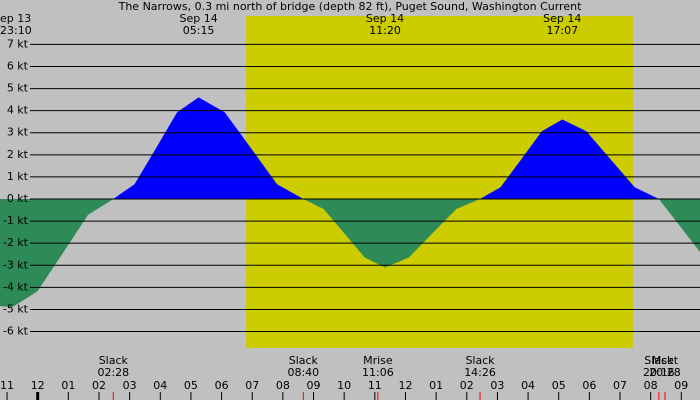 This screenshot has height=400, width=700. I want to click on event-time: 02:28, so click(113, 372).